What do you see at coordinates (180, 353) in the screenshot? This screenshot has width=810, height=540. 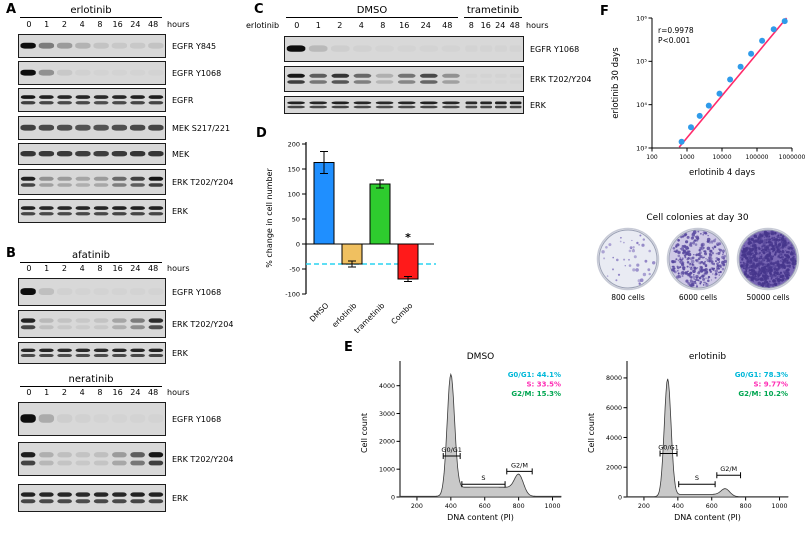 I see `blot-afatinib-erk-label: ERK` at bounding box center [180, 353].